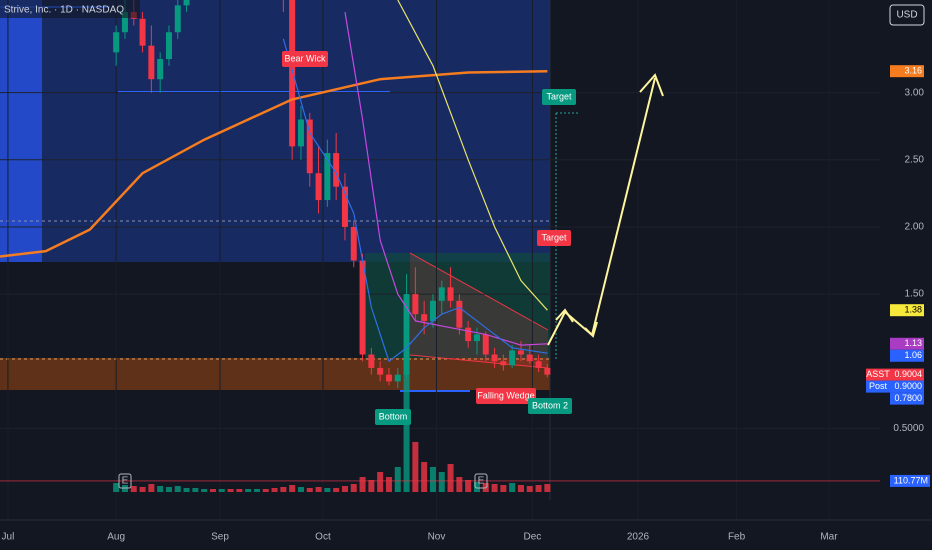 The image size is (932, 550). Describe the element at coordinates (829, 537) in the screenshot. I see `x-tick-label: Mar` at that location.